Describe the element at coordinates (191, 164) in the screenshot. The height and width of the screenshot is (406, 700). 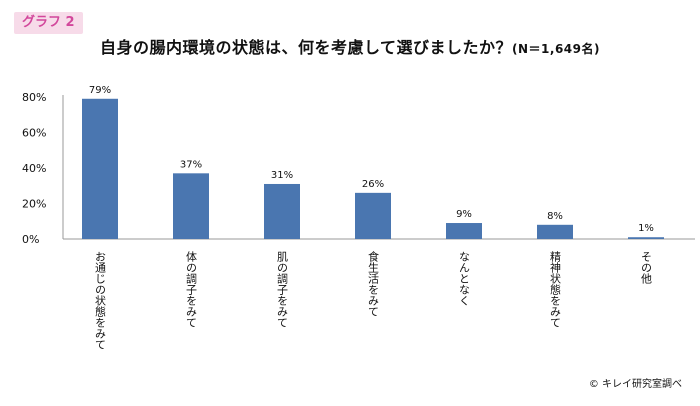
I see `data-label: 37%` at that location.